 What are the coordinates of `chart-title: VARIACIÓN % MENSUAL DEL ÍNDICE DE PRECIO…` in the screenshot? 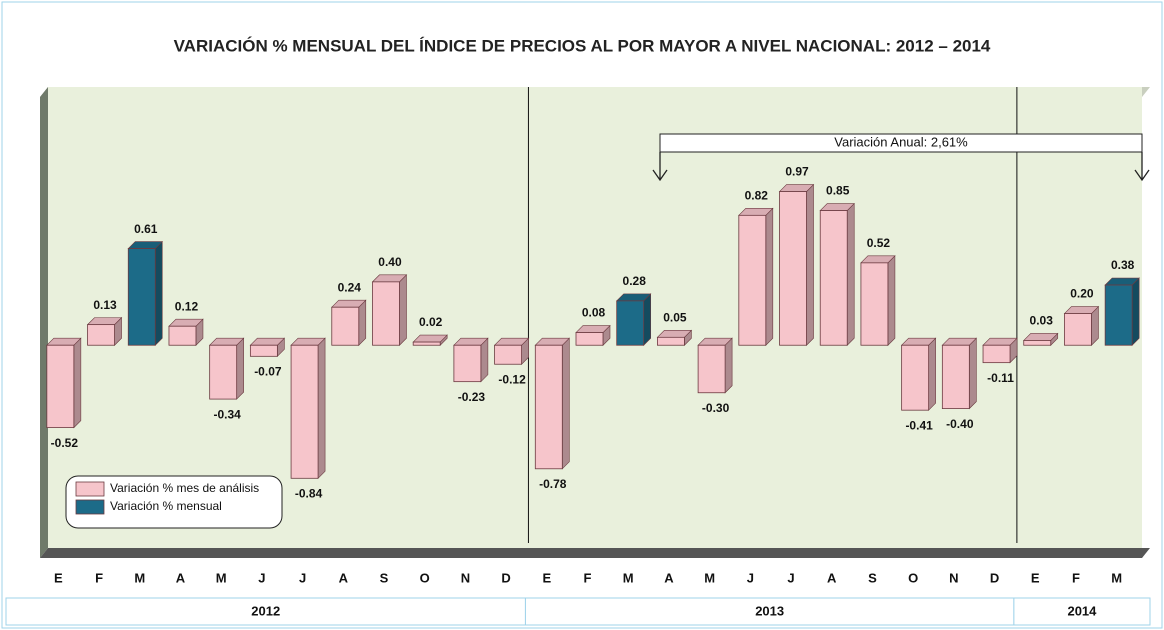 It's located at (582, 45).